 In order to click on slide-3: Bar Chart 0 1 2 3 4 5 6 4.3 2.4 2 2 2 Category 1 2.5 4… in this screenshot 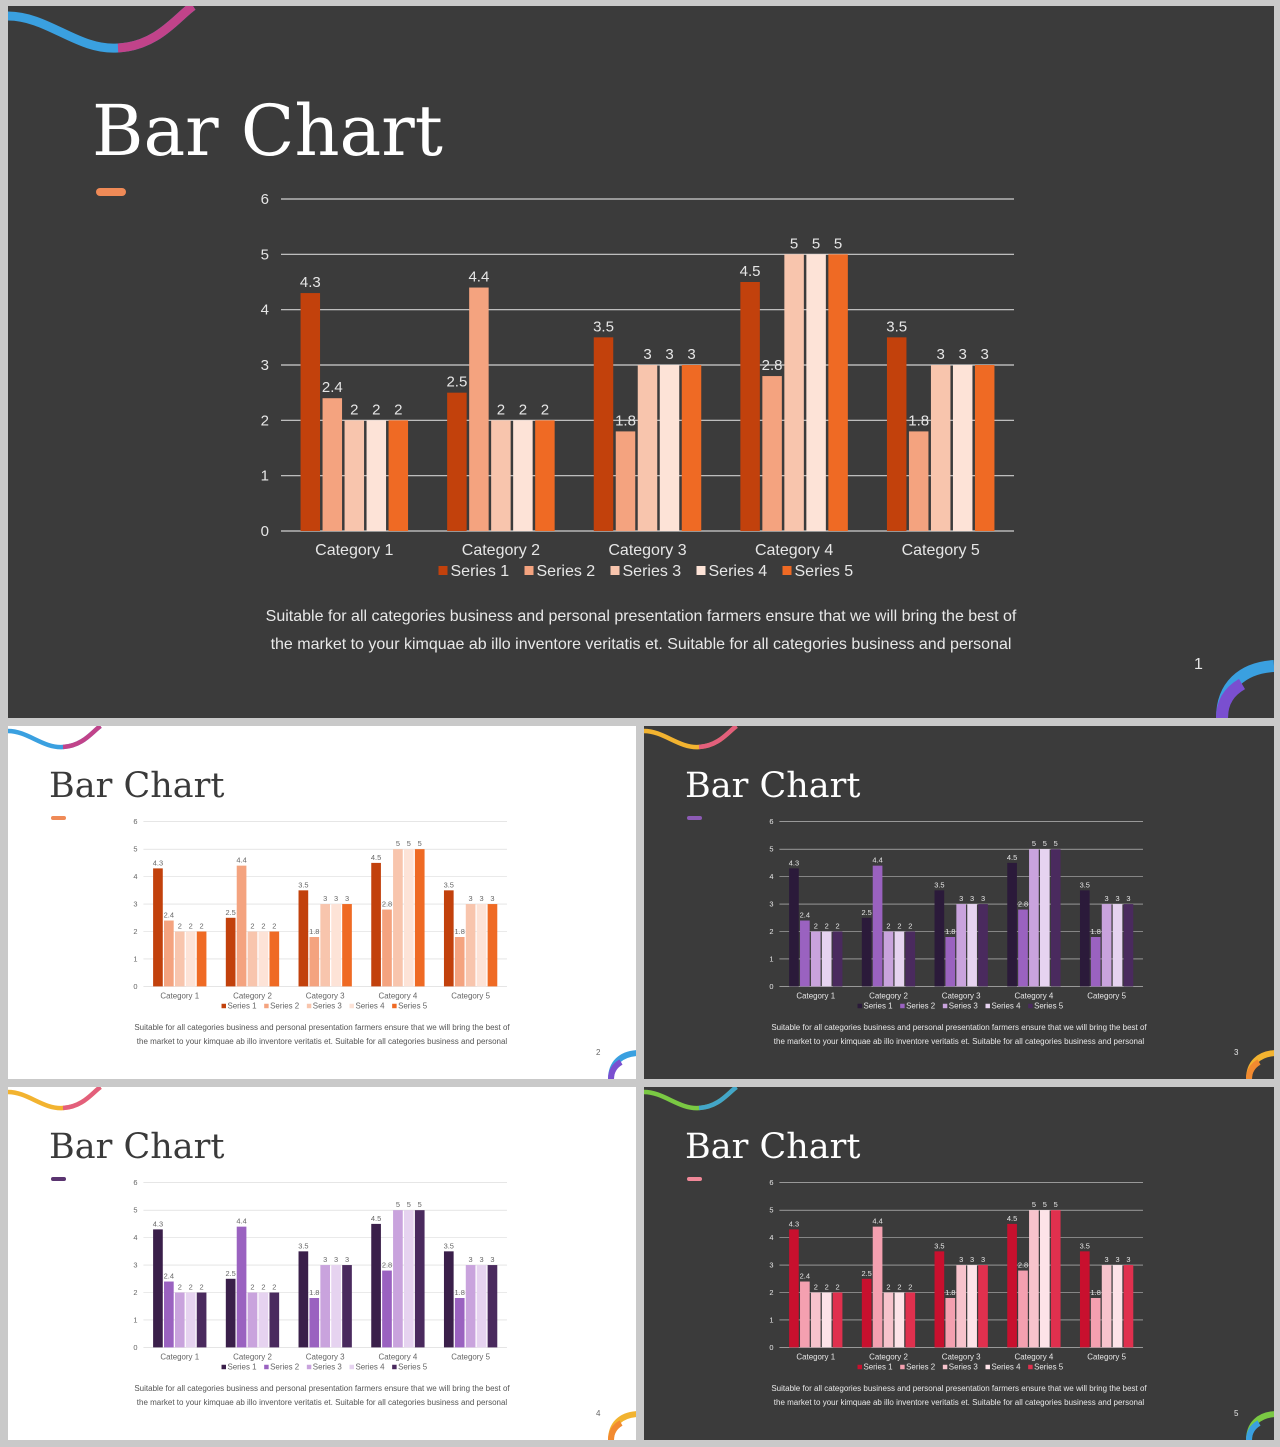, I will do `click(959, 902)`.